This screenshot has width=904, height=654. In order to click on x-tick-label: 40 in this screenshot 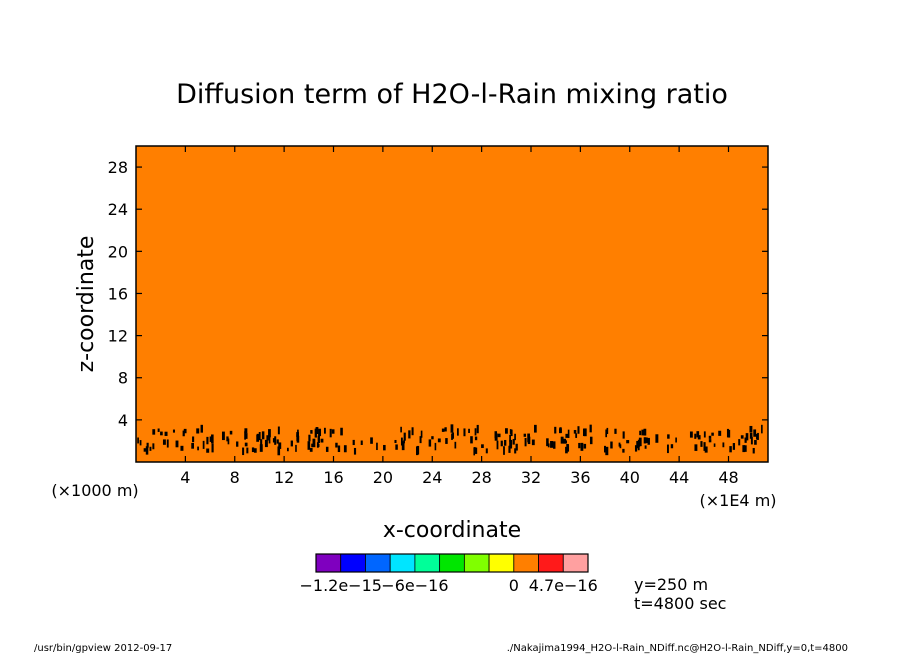, I will do `click(630, 477)`.